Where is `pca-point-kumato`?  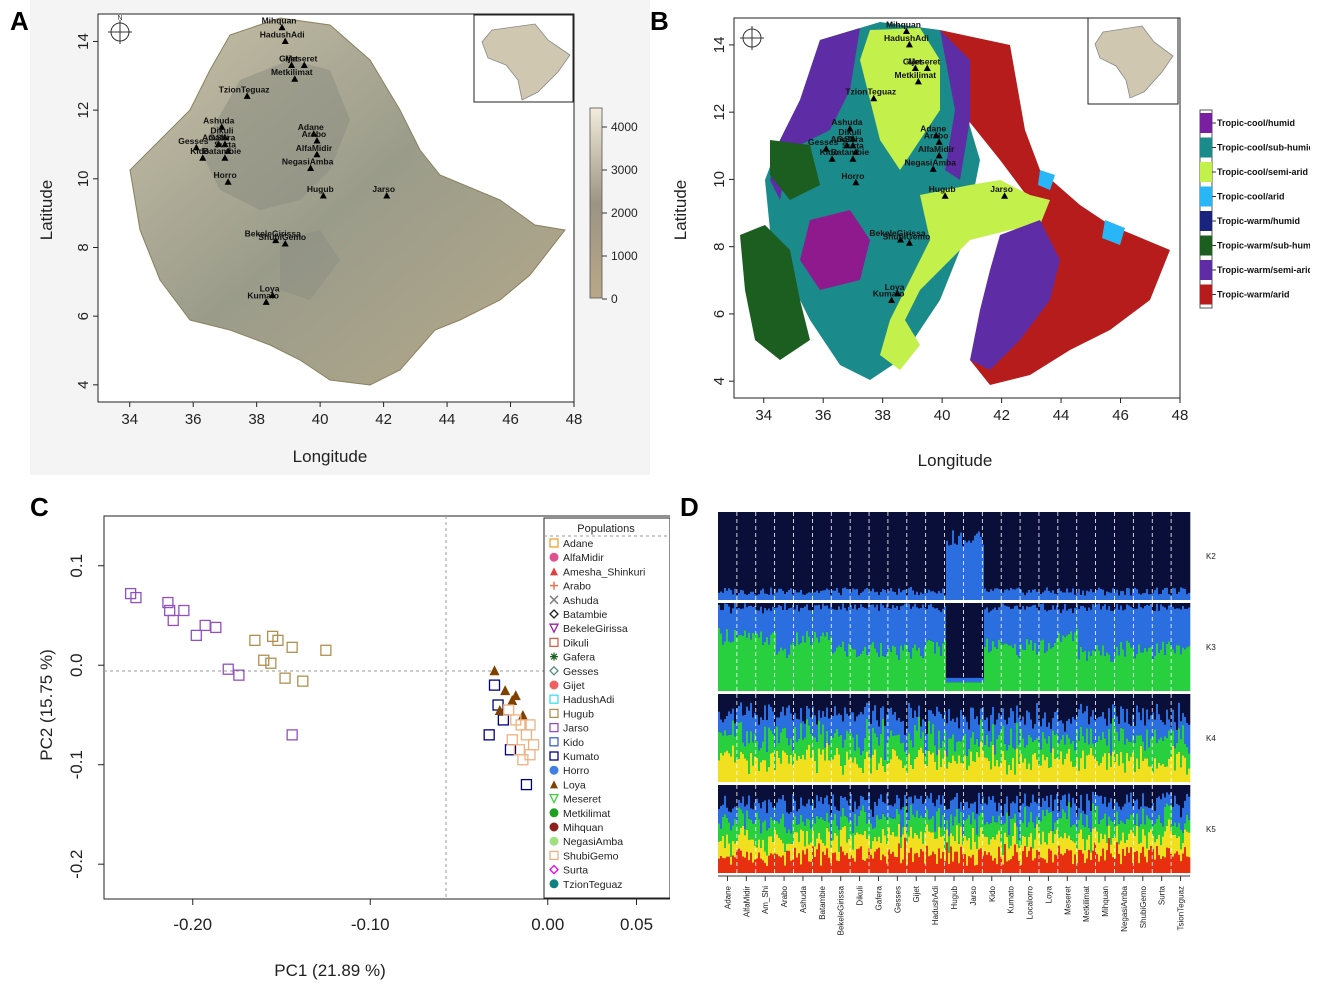
pca-point-kumato is located at coordinates (489, 735).